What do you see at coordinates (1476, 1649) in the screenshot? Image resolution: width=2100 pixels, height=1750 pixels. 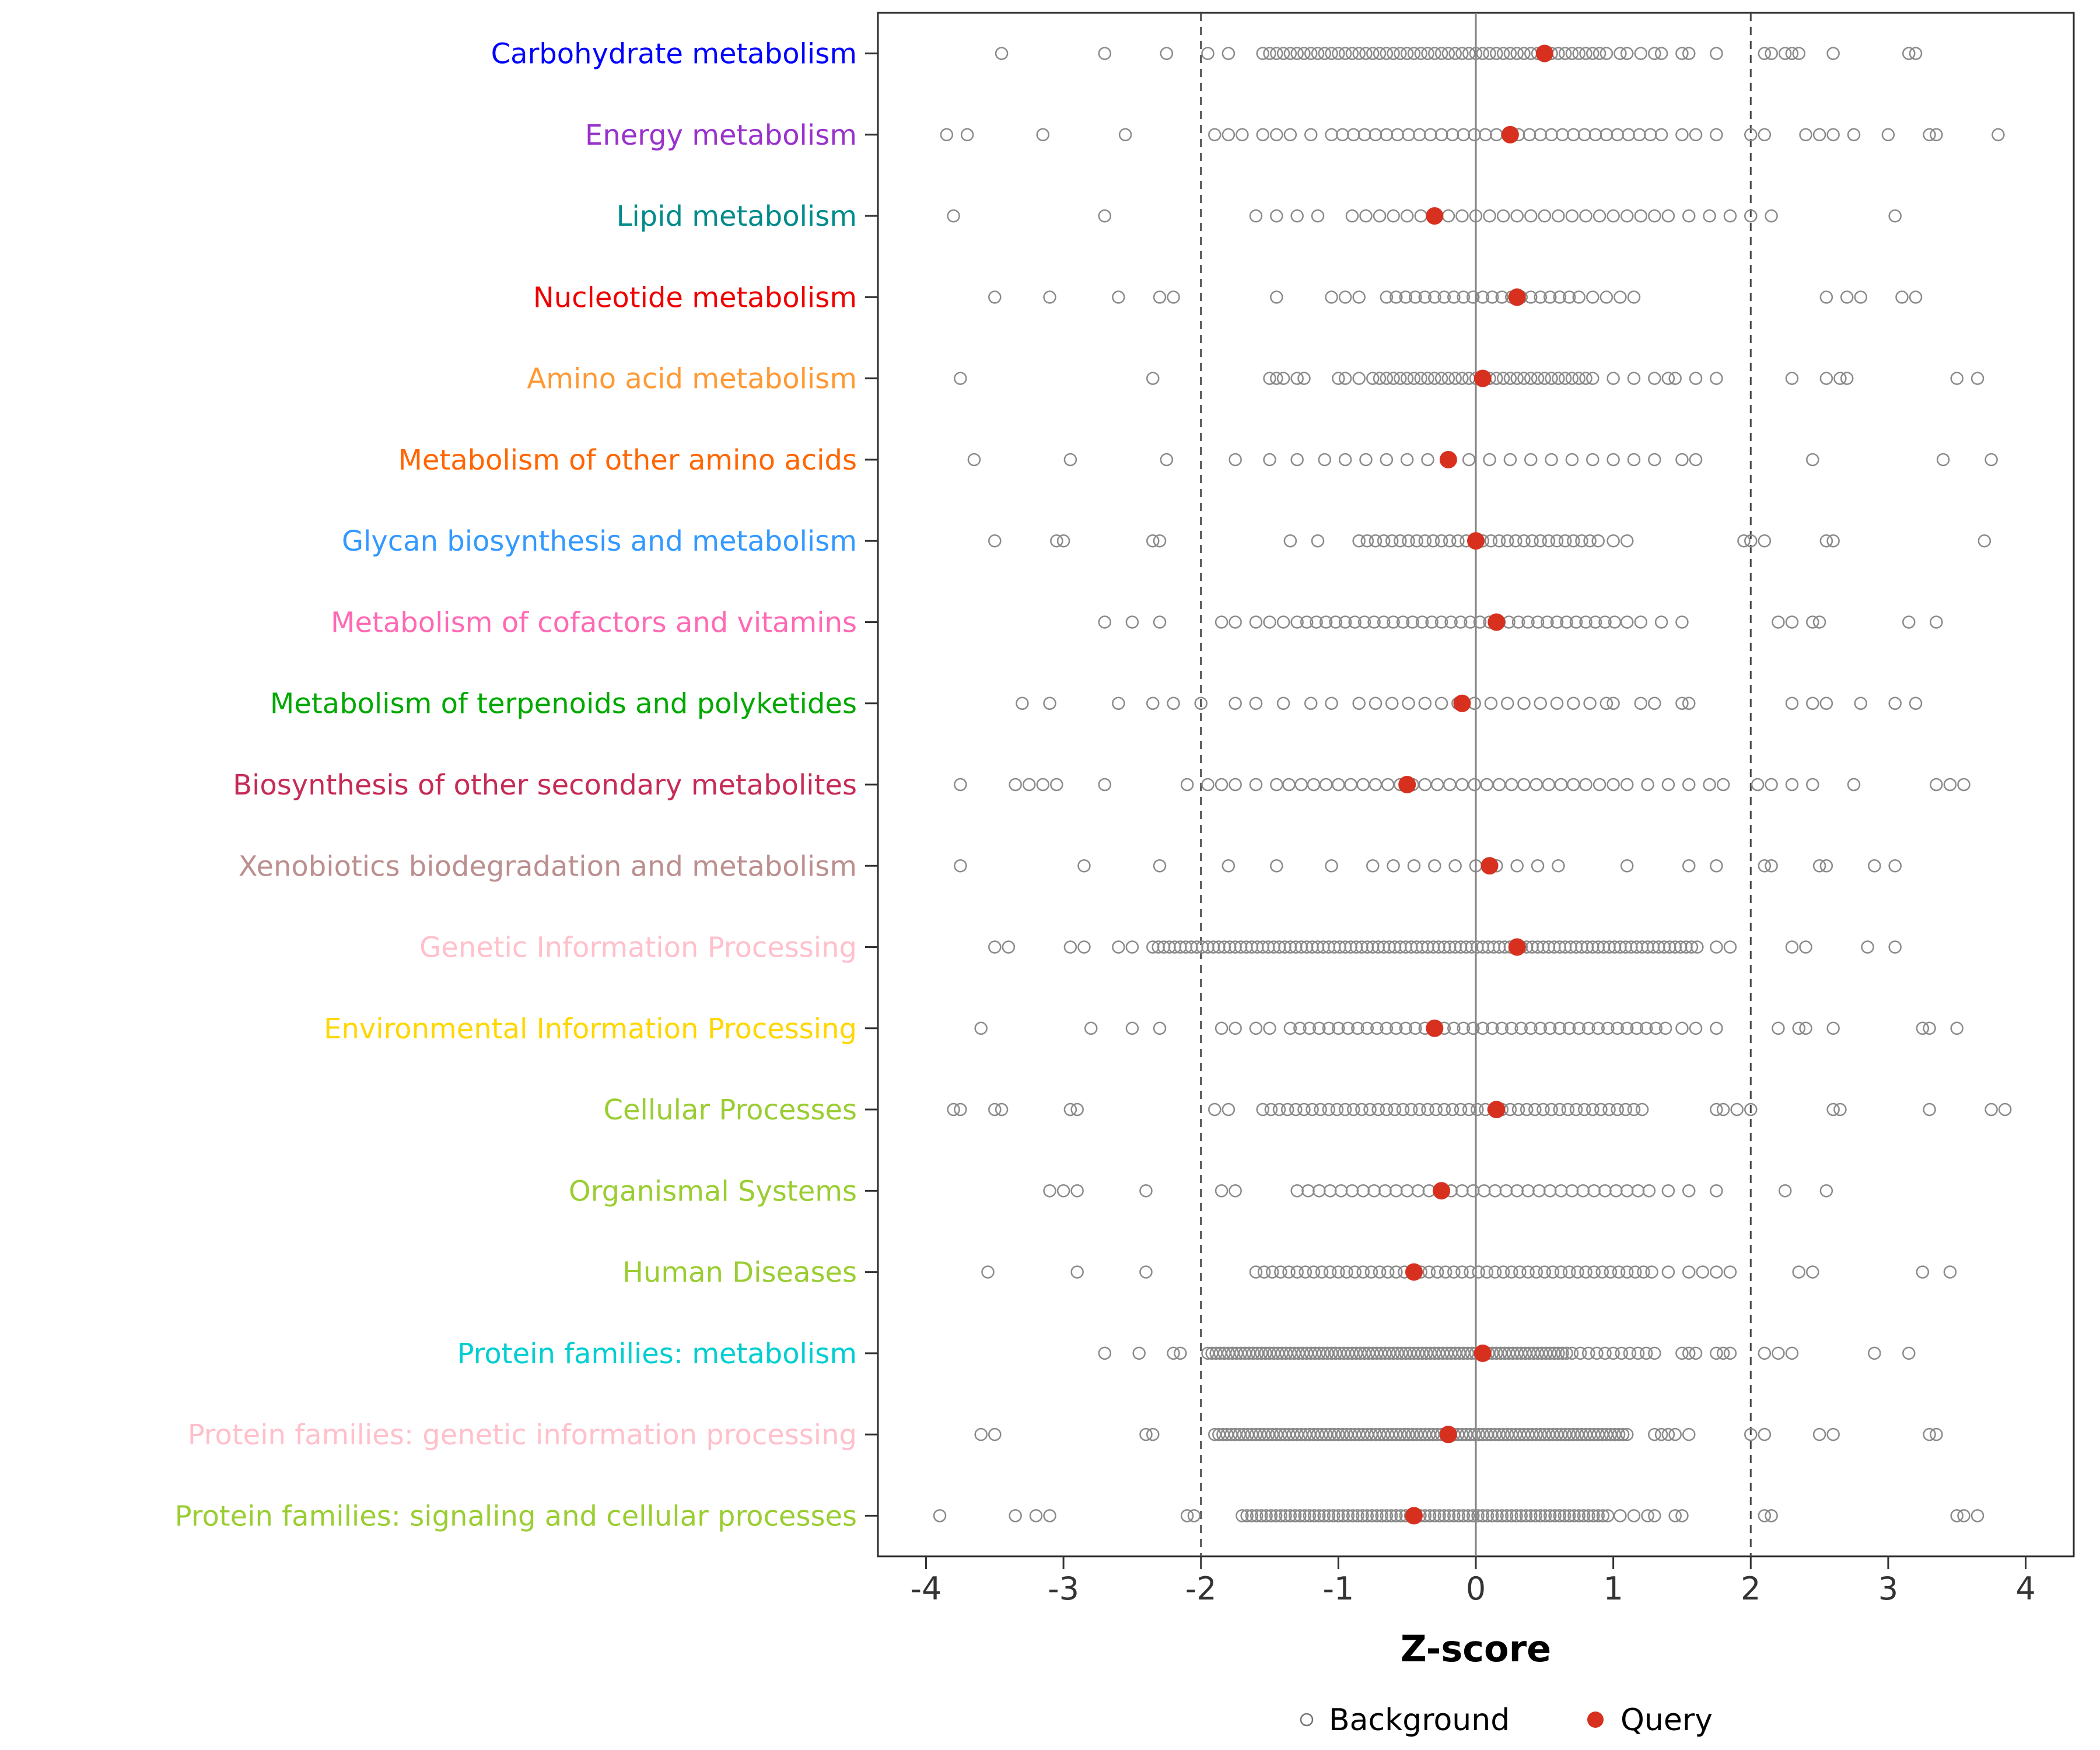 I see `x-axis-title: Z-score` at bounding box center [1476, 1649].